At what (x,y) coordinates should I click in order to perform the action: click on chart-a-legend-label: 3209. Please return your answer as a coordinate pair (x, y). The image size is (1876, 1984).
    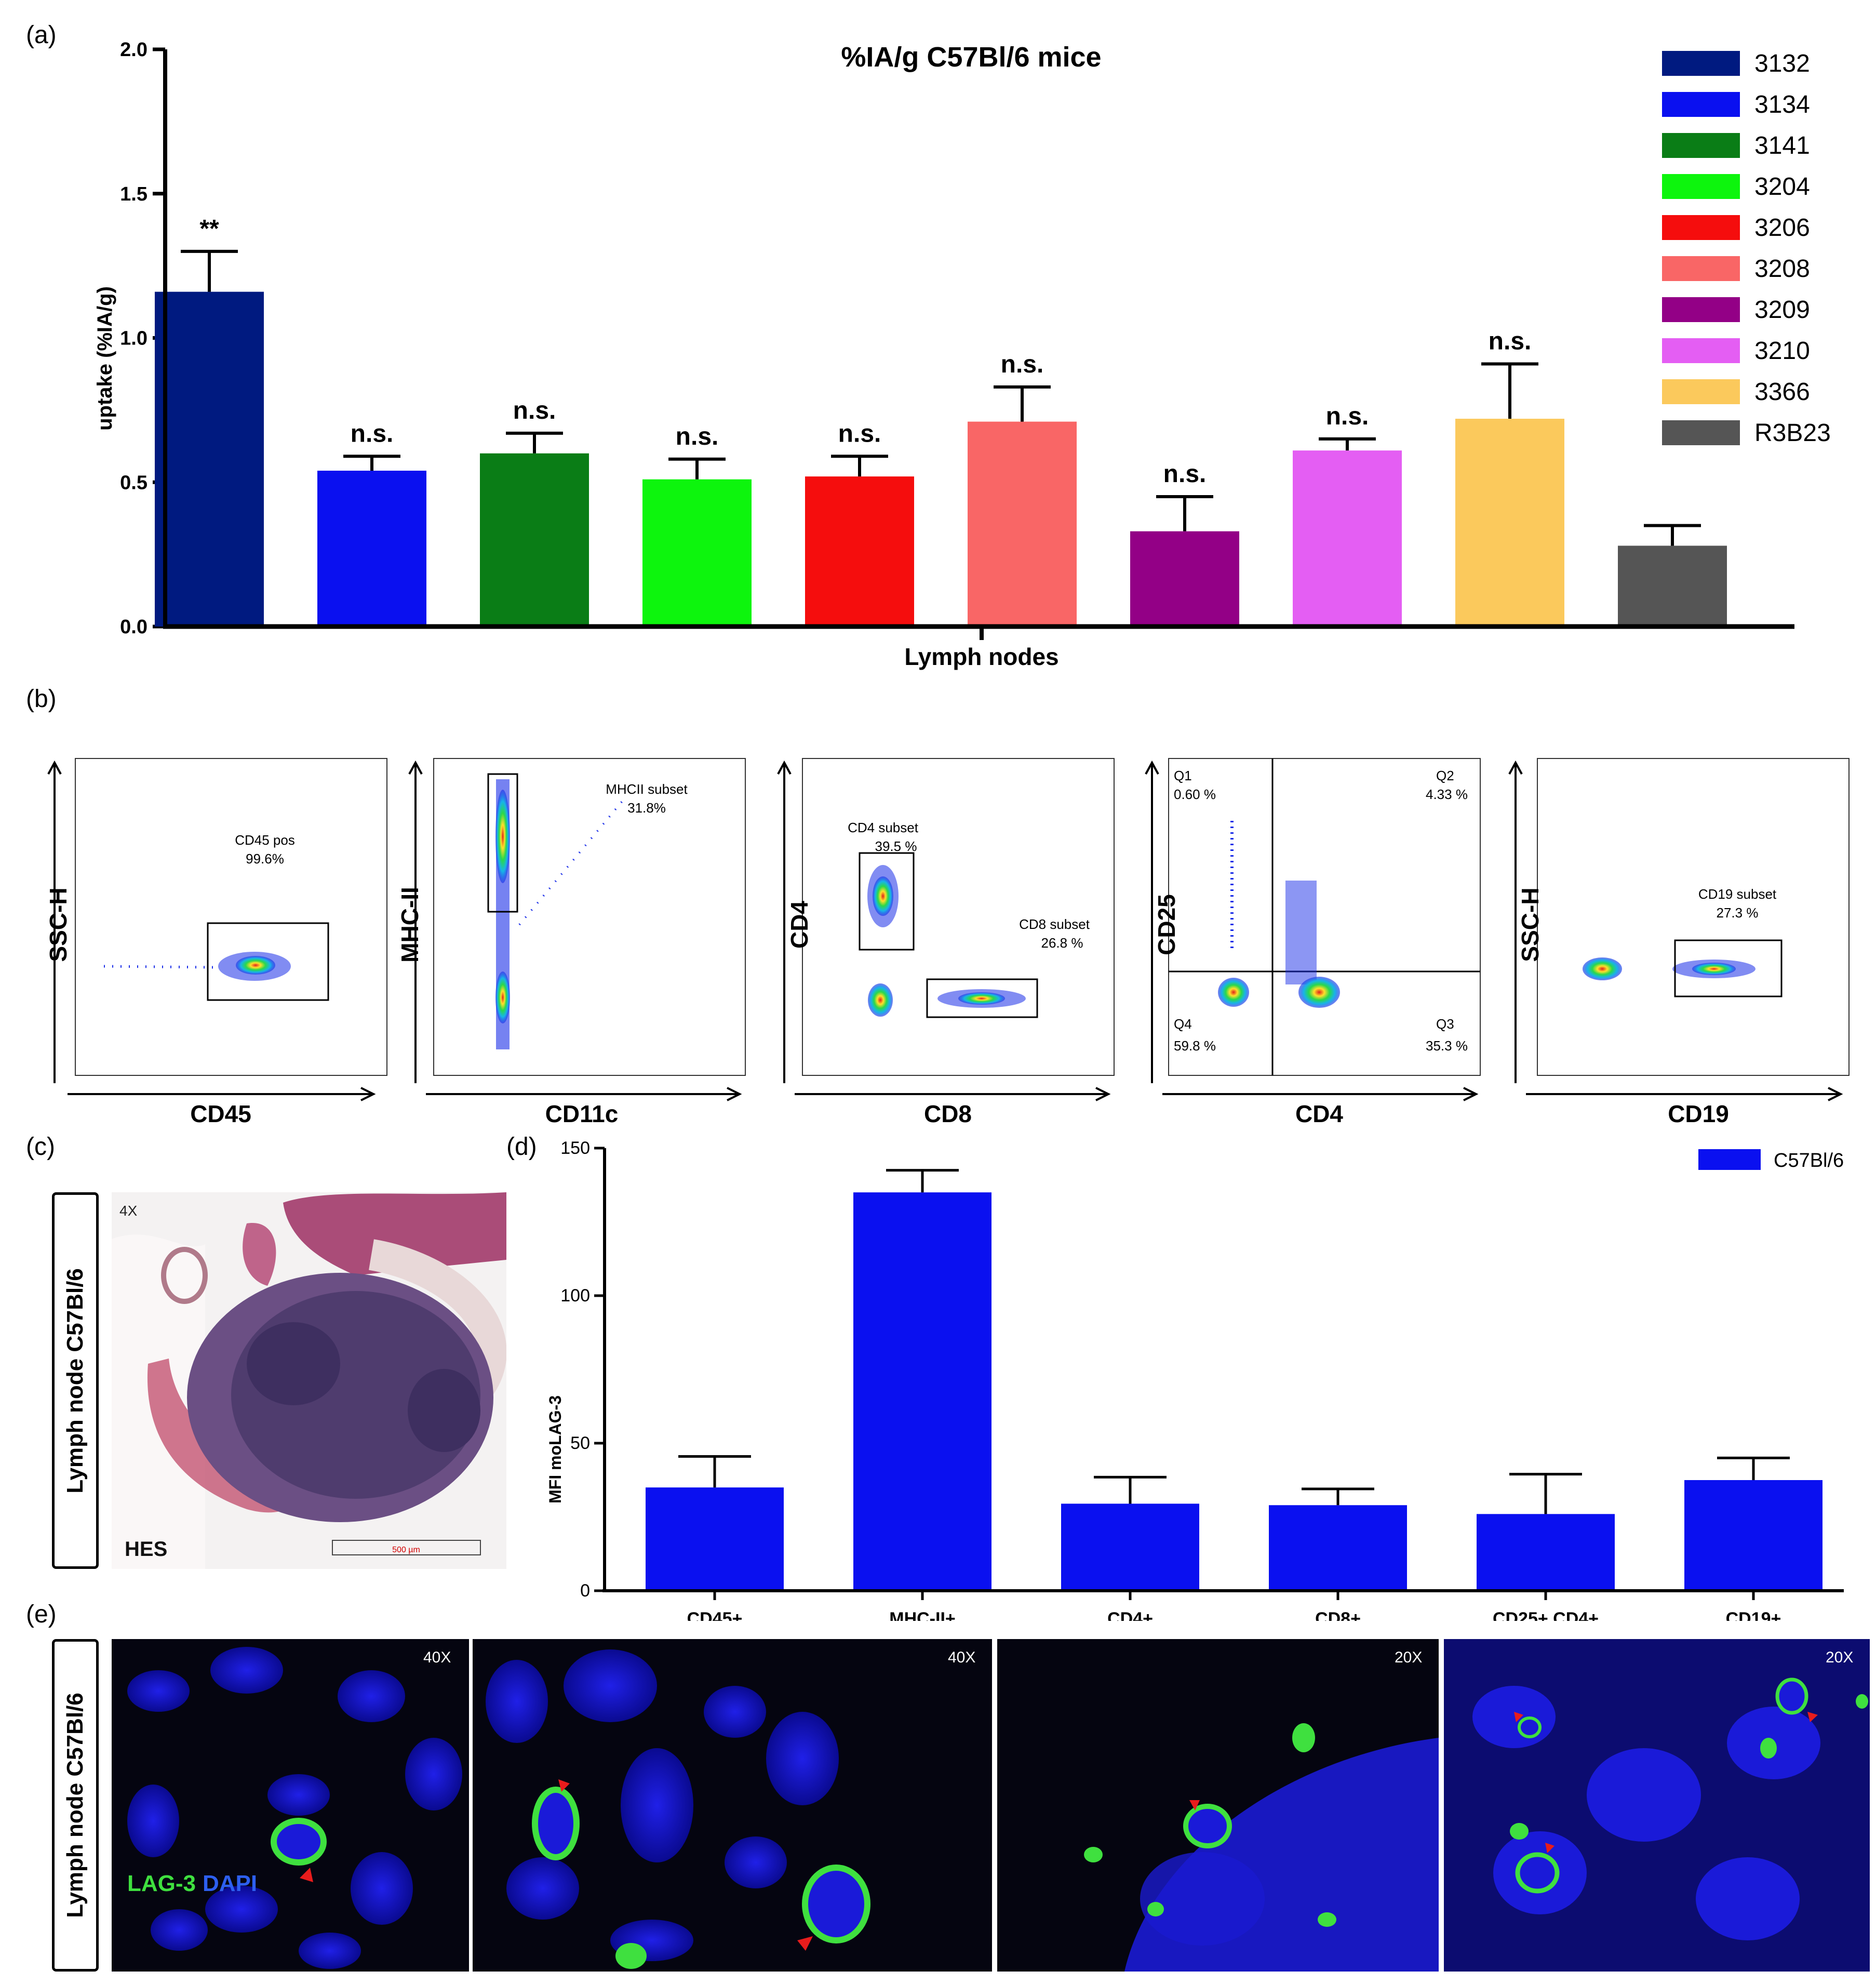
    Looking at the image, I should click on (1782, 310).